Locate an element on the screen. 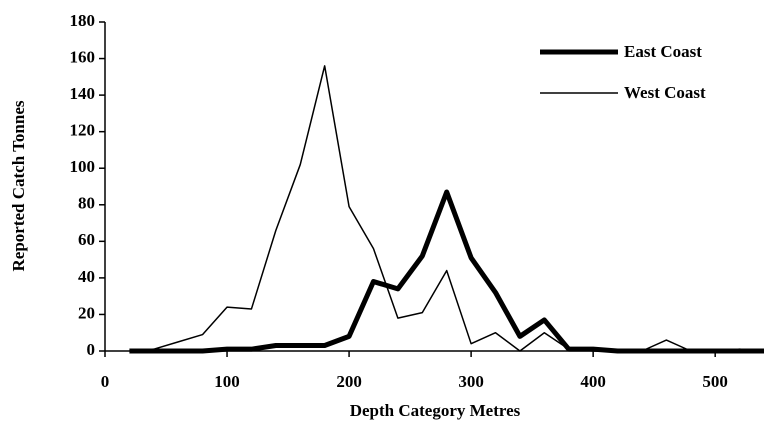  y-tick-label: 100 is located at coordinates (83, 166).